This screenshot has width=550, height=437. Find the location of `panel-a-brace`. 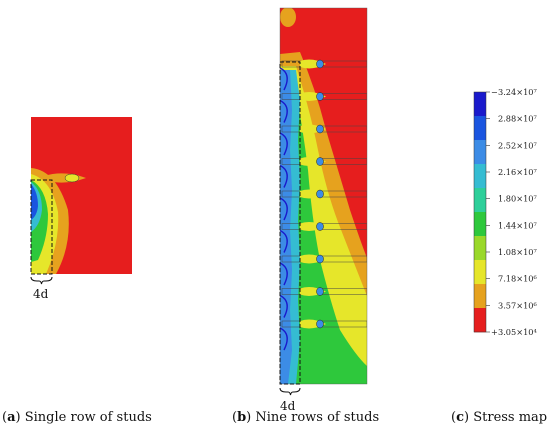

panel-a-brace is located at coordinates (41, 280).